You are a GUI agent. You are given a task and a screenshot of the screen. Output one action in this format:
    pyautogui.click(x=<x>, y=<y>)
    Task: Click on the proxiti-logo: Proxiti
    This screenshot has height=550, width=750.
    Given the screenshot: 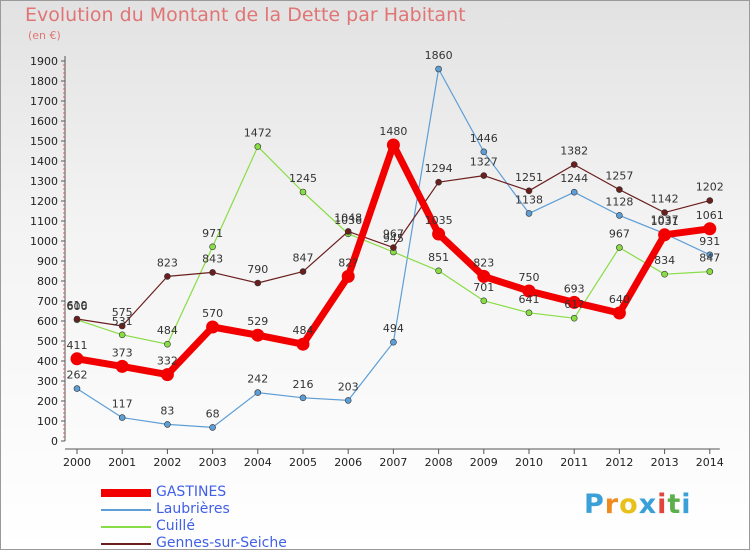 What is the action you would take?
    pyautogui.click(x=638, y=504)
    